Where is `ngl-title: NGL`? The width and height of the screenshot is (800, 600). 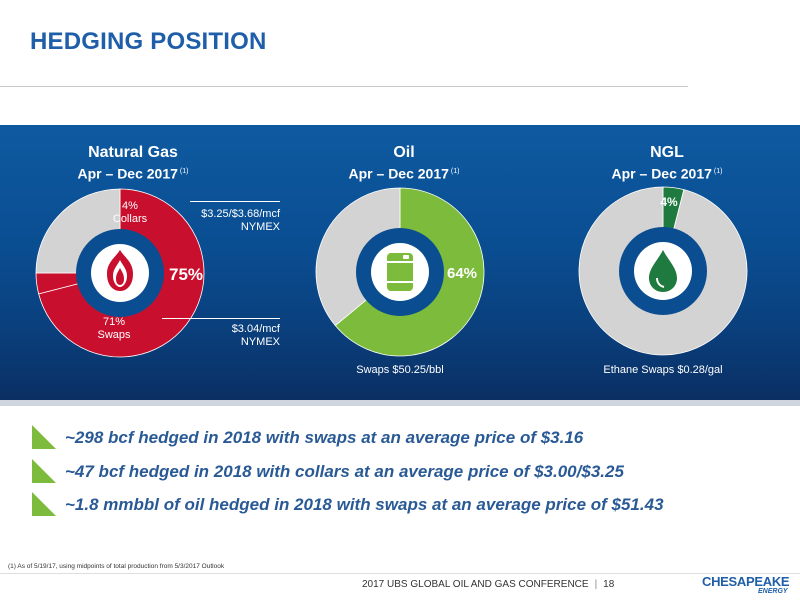 ngl-title: NGL is located at coordinates (667, 152).